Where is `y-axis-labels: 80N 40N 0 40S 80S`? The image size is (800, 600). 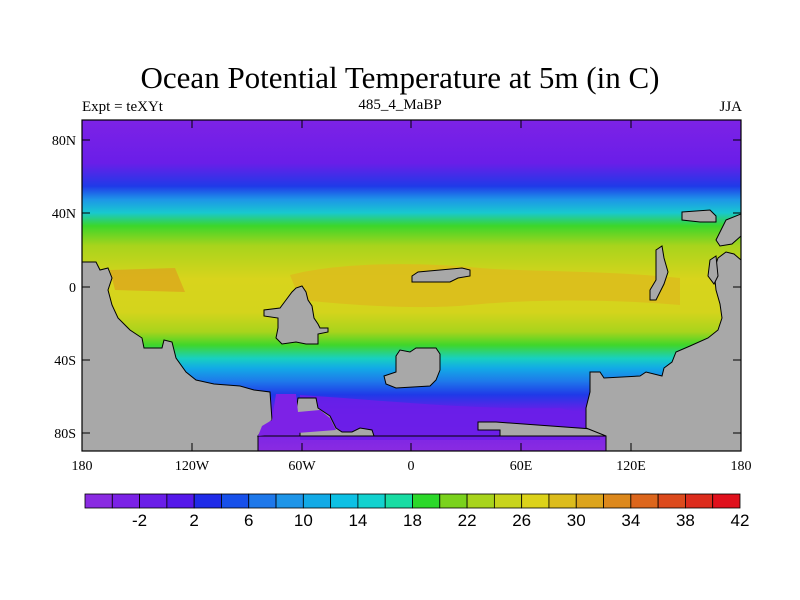 y-axis-labels: 80N 40N 0 40S 80S is located at coordinates (64, 288).